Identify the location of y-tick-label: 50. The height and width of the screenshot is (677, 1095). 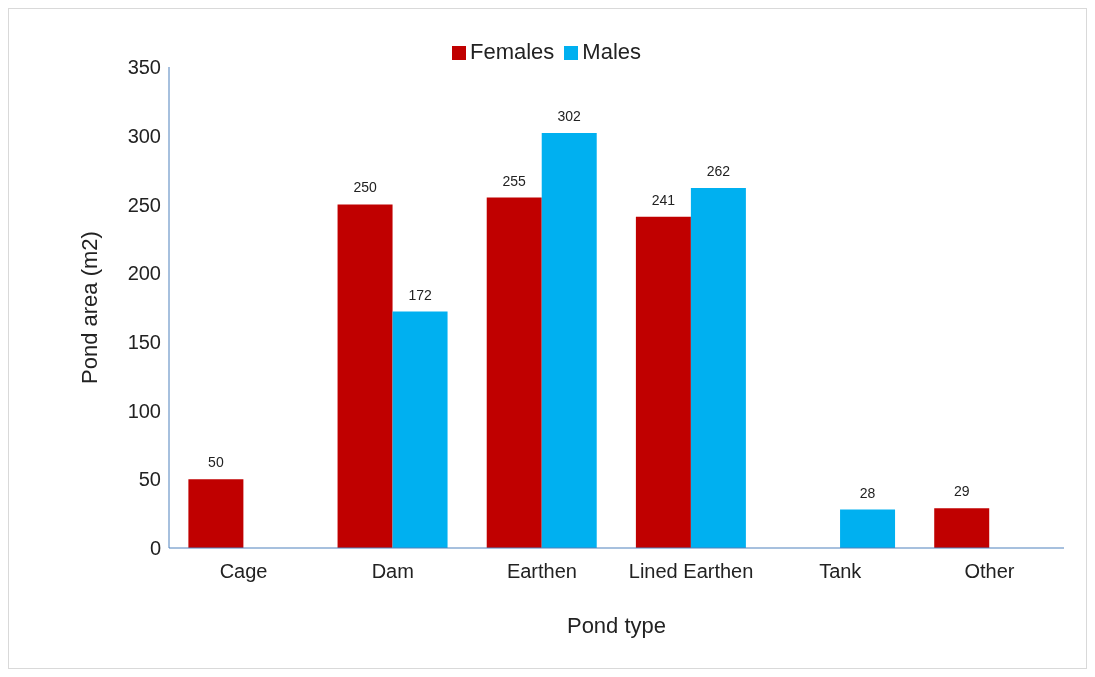
(149, 479).